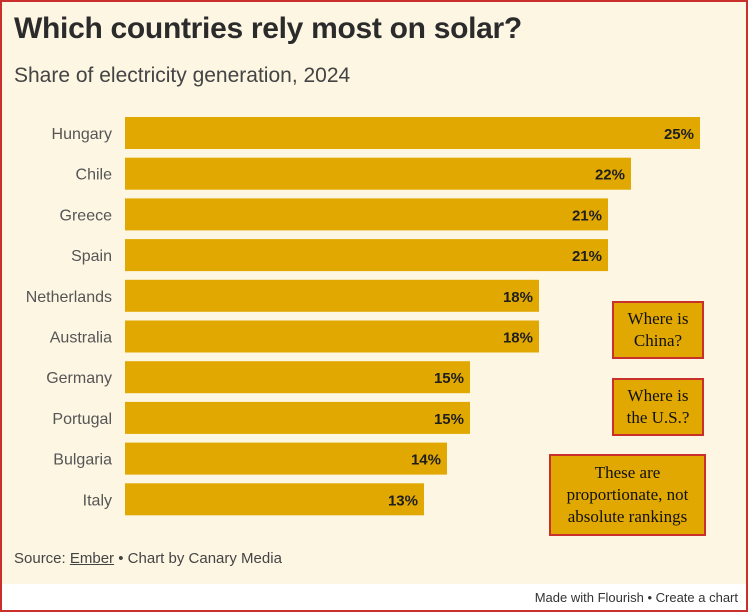 This screenshot has height=612, width=748. I want to click on category-label: Portugal, so click(82, 419).